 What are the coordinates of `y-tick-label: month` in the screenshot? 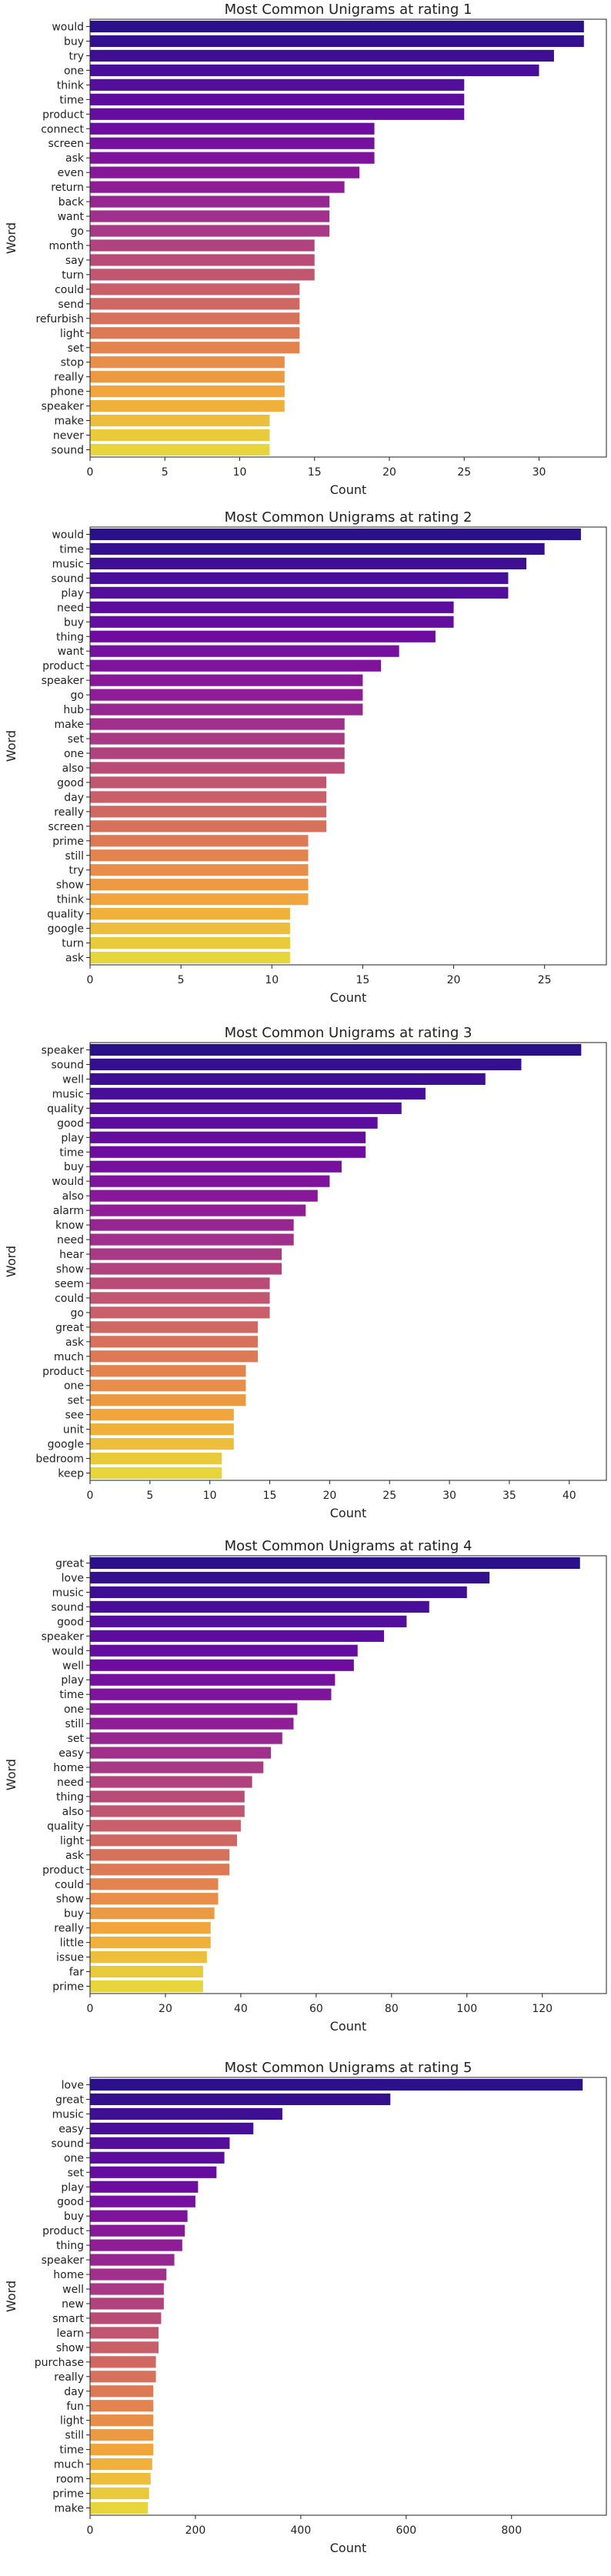 It's located at (66, 246).